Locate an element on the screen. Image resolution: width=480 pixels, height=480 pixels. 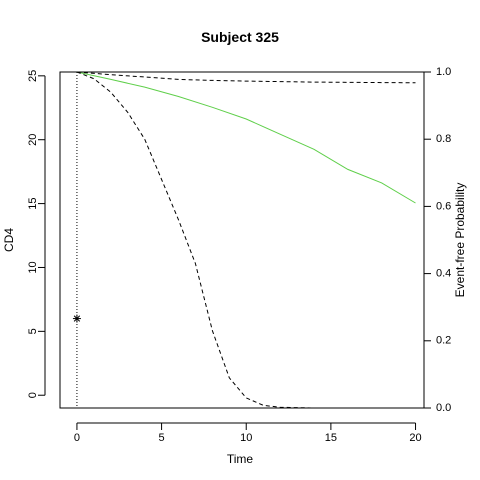
y-axis-left: 0 5 10 15 20 25 is located at coordinates (36, 234).